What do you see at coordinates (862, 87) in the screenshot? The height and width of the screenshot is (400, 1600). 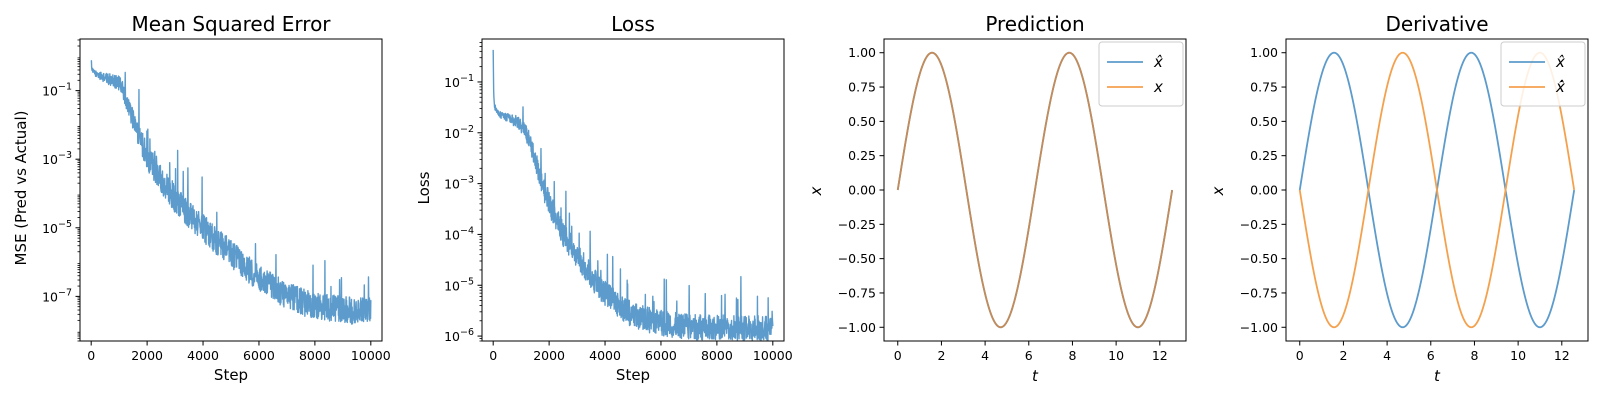 I see `prediction-ytick-label: 0.75` at bounding box center [862, 87].